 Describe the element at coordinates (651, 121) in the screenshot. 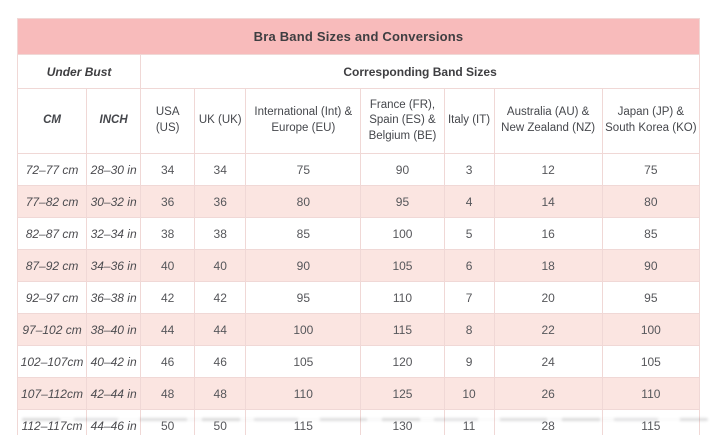

I see `column-header-japan-south-korea: Japan (JP) & South Korea (KO)` at that location.